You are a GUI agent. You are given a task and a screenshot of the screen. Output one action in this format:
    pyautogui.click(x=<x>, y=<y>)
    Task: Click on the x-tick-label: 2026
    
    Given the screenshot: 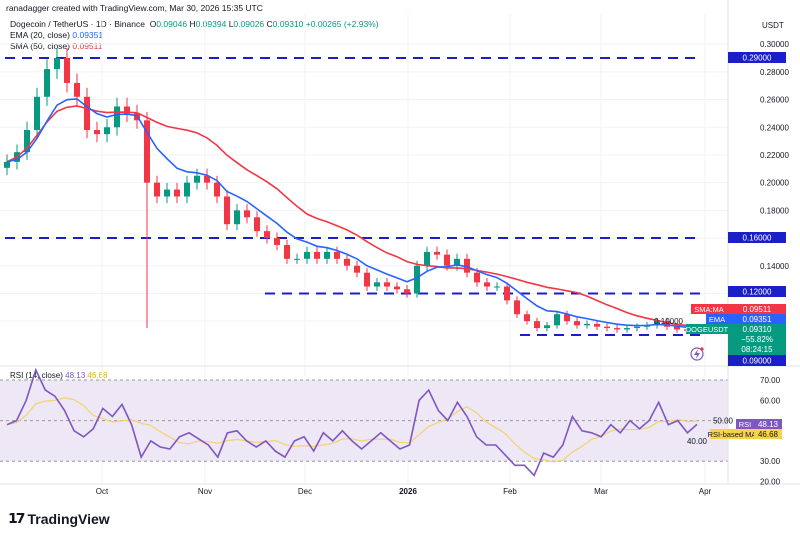 What is the action you would take?
    pyautogui.click(x=408, y=491)
    